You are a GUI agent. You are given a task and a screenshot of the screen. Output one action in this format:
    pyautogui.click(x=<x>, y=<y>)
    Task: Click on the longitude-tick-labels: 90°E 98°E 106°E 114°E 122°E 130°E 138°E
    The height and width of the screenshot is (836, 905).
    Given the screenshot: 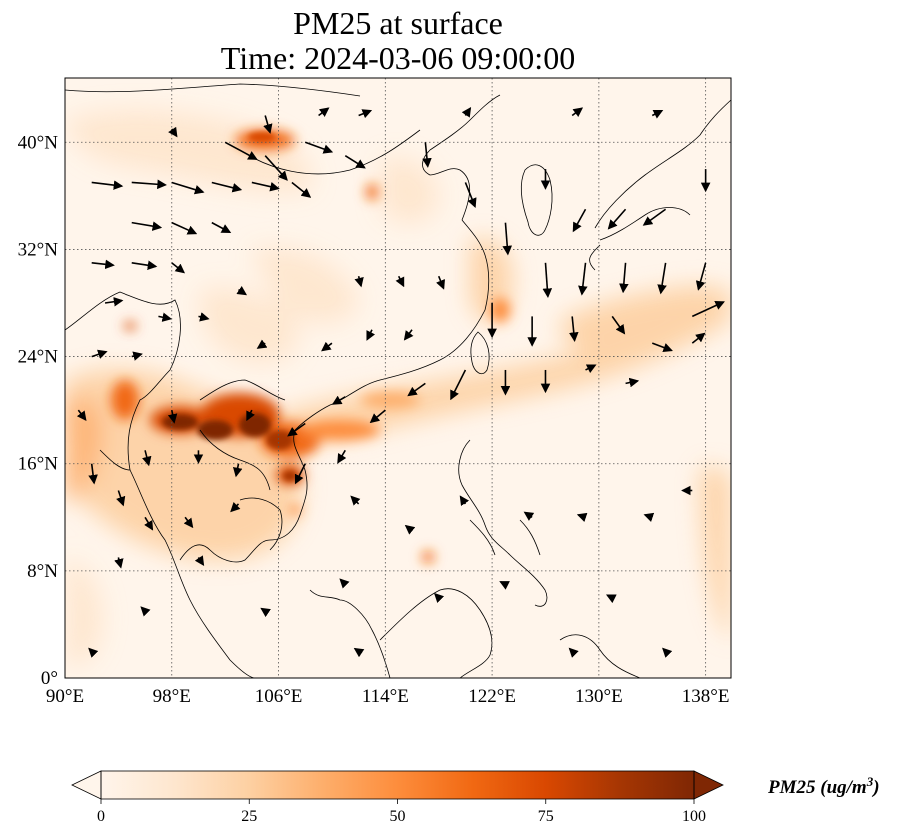 What is the action you would take?
    pyautogui.click(x=388, y=696)
    